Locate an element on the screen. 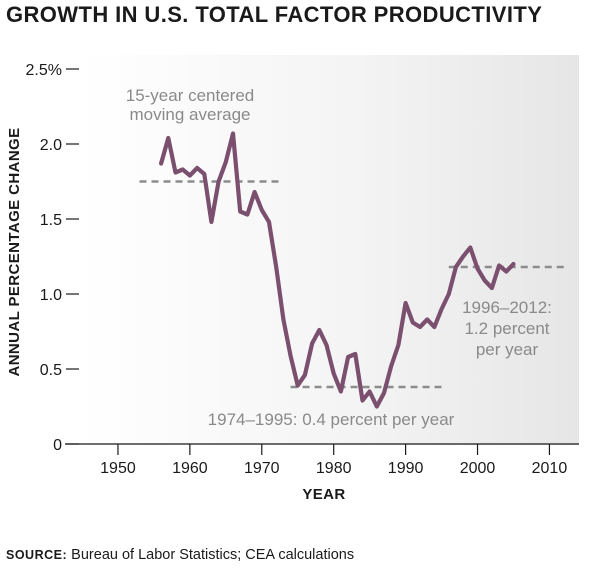 This screenshot has width=600, height=569. y-tick-label: 0 is located at coordinates (57, 445).